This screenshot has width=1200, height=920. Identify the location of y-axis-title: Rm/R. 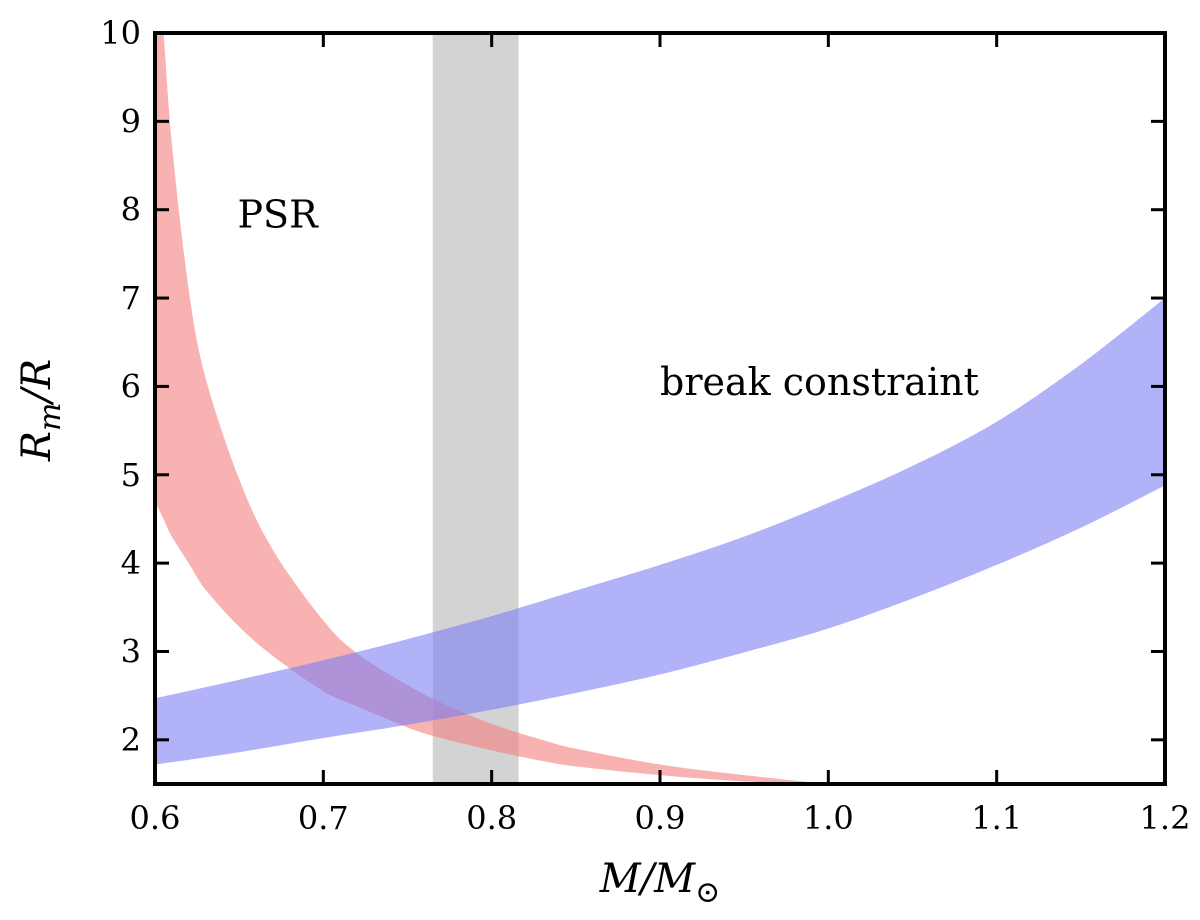
(41, 410).